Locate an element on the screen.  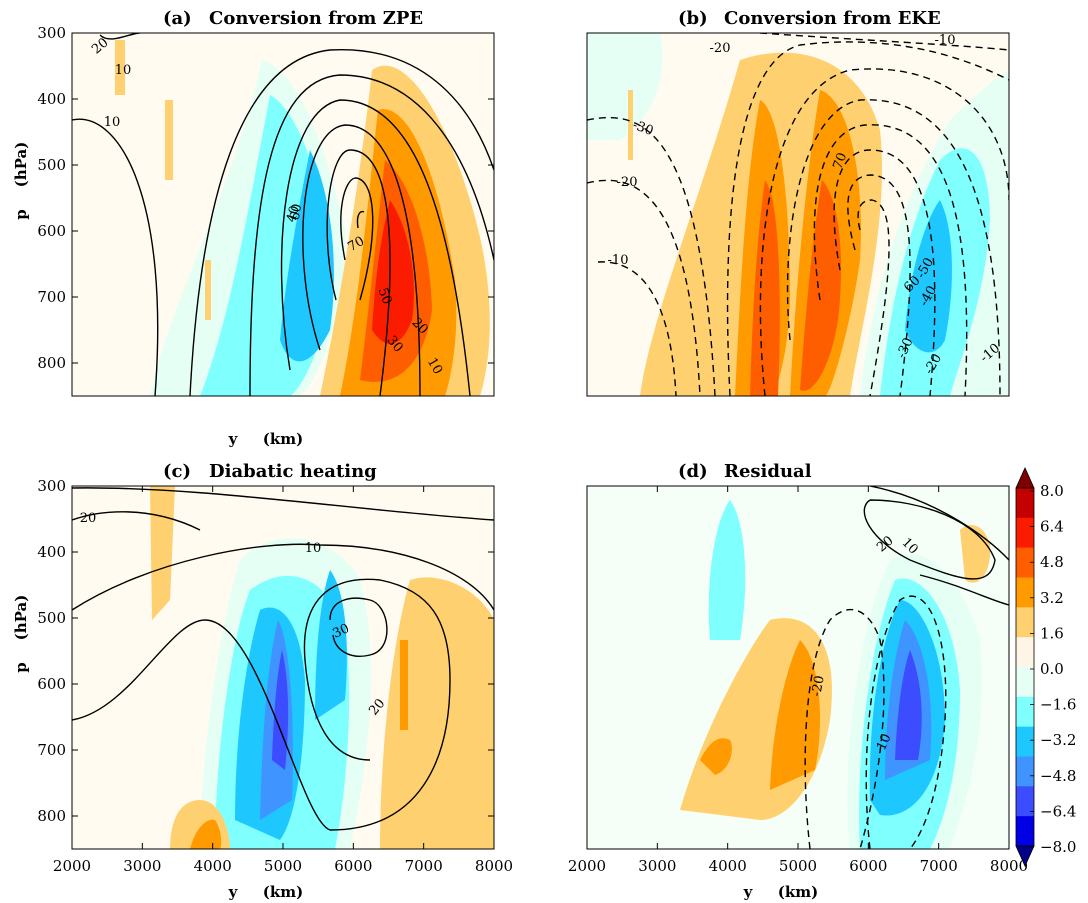
colorbar-tick-label: 6.4 is located at coordinates (1052, 527).